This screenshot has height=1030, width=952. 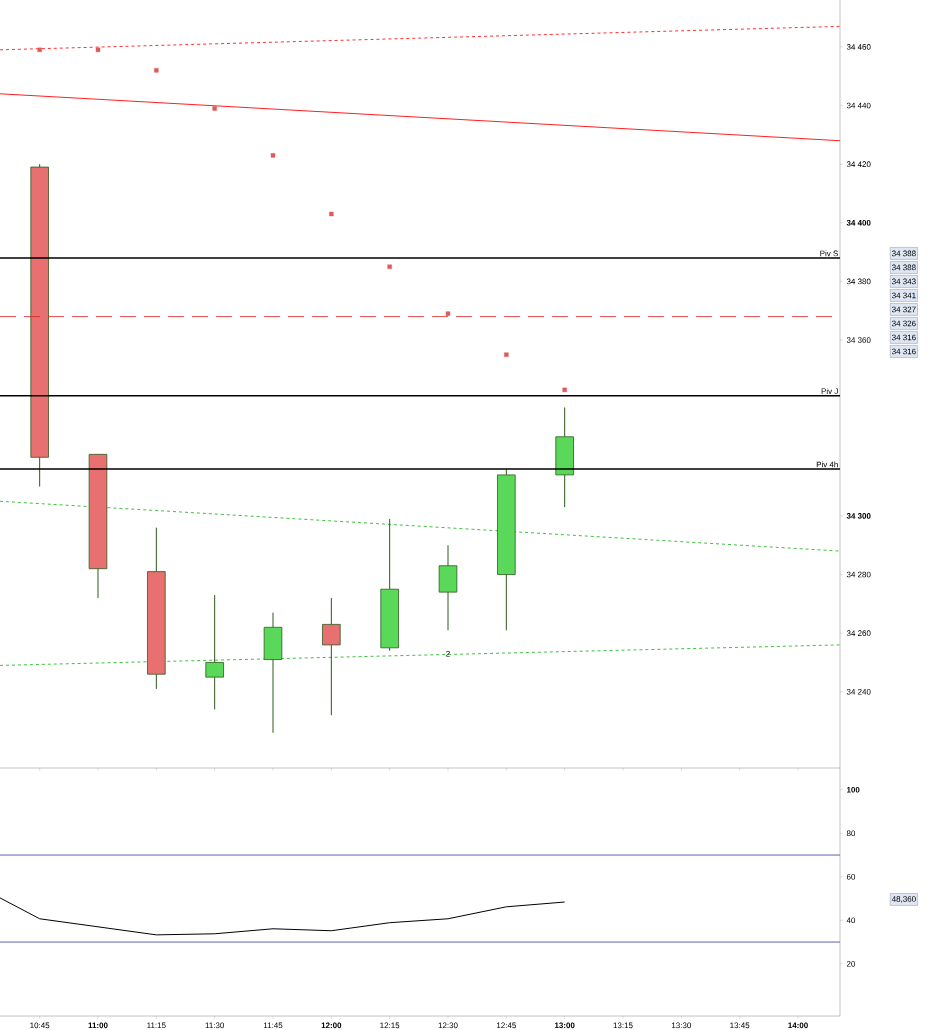 What do you see at coordinates (283, 916) in the screenshot?
I see `line-series` at bounding box center [283, 916].